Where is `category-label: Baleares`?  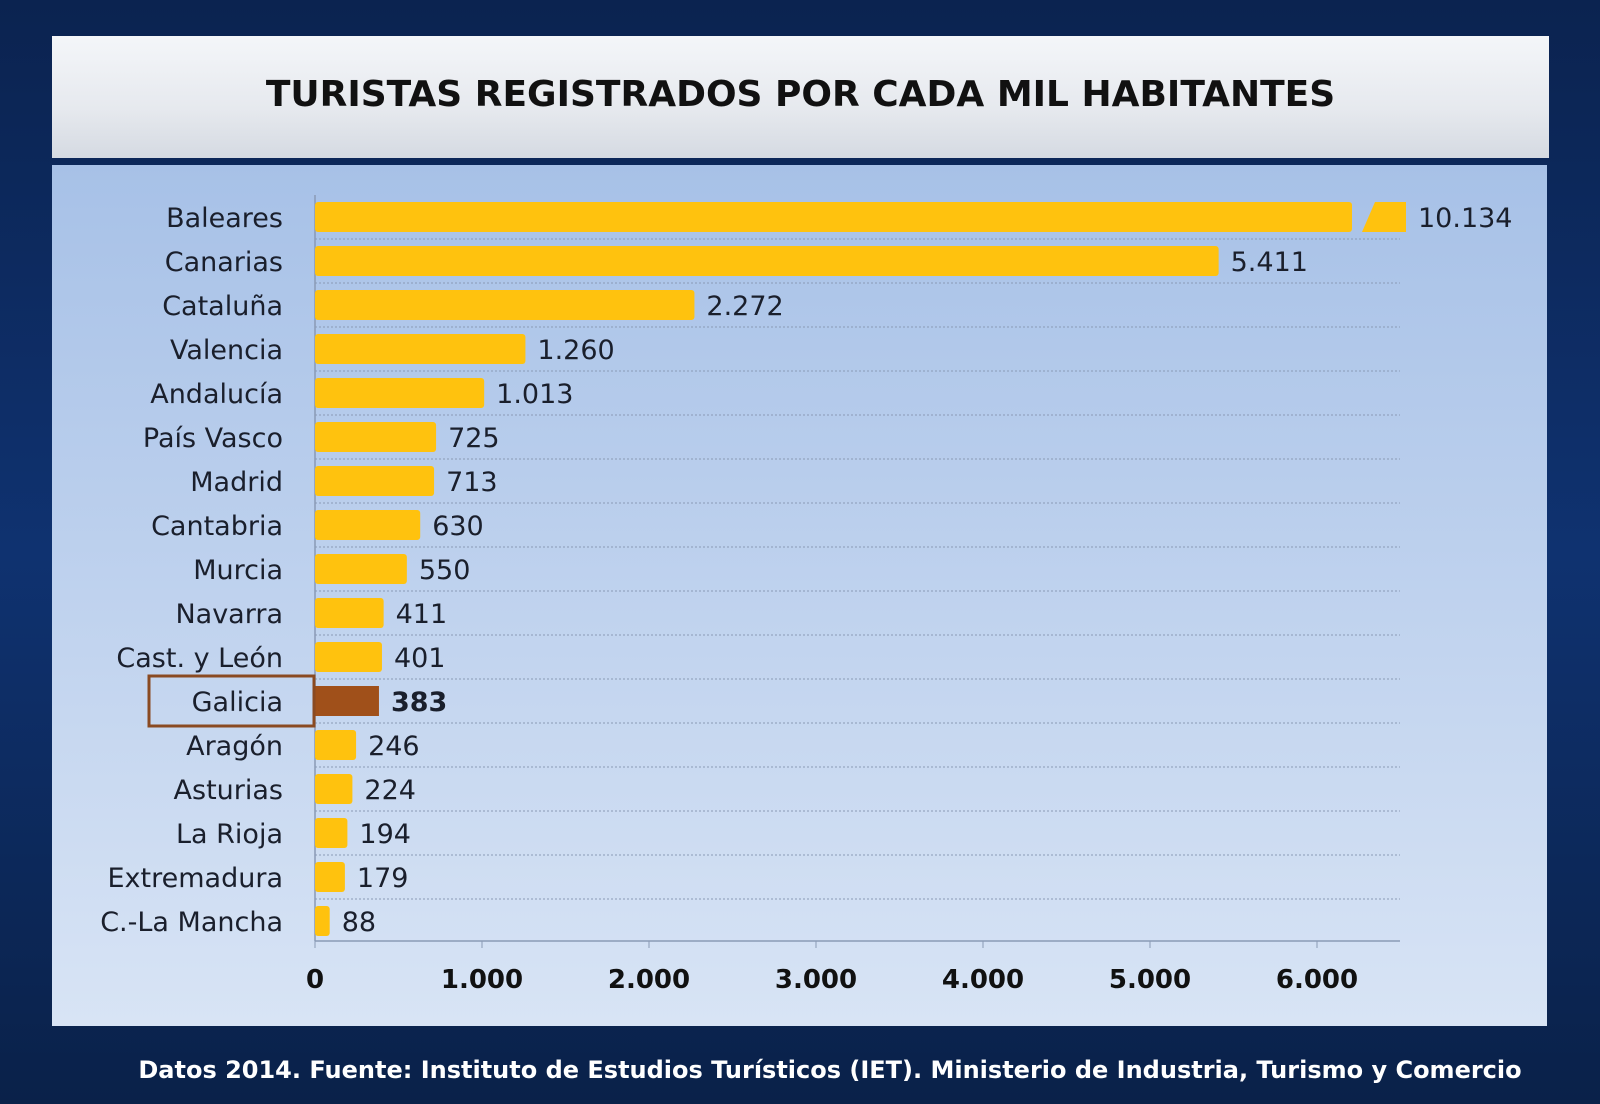 category-label: Baleares is located at coordinates (224, 218).